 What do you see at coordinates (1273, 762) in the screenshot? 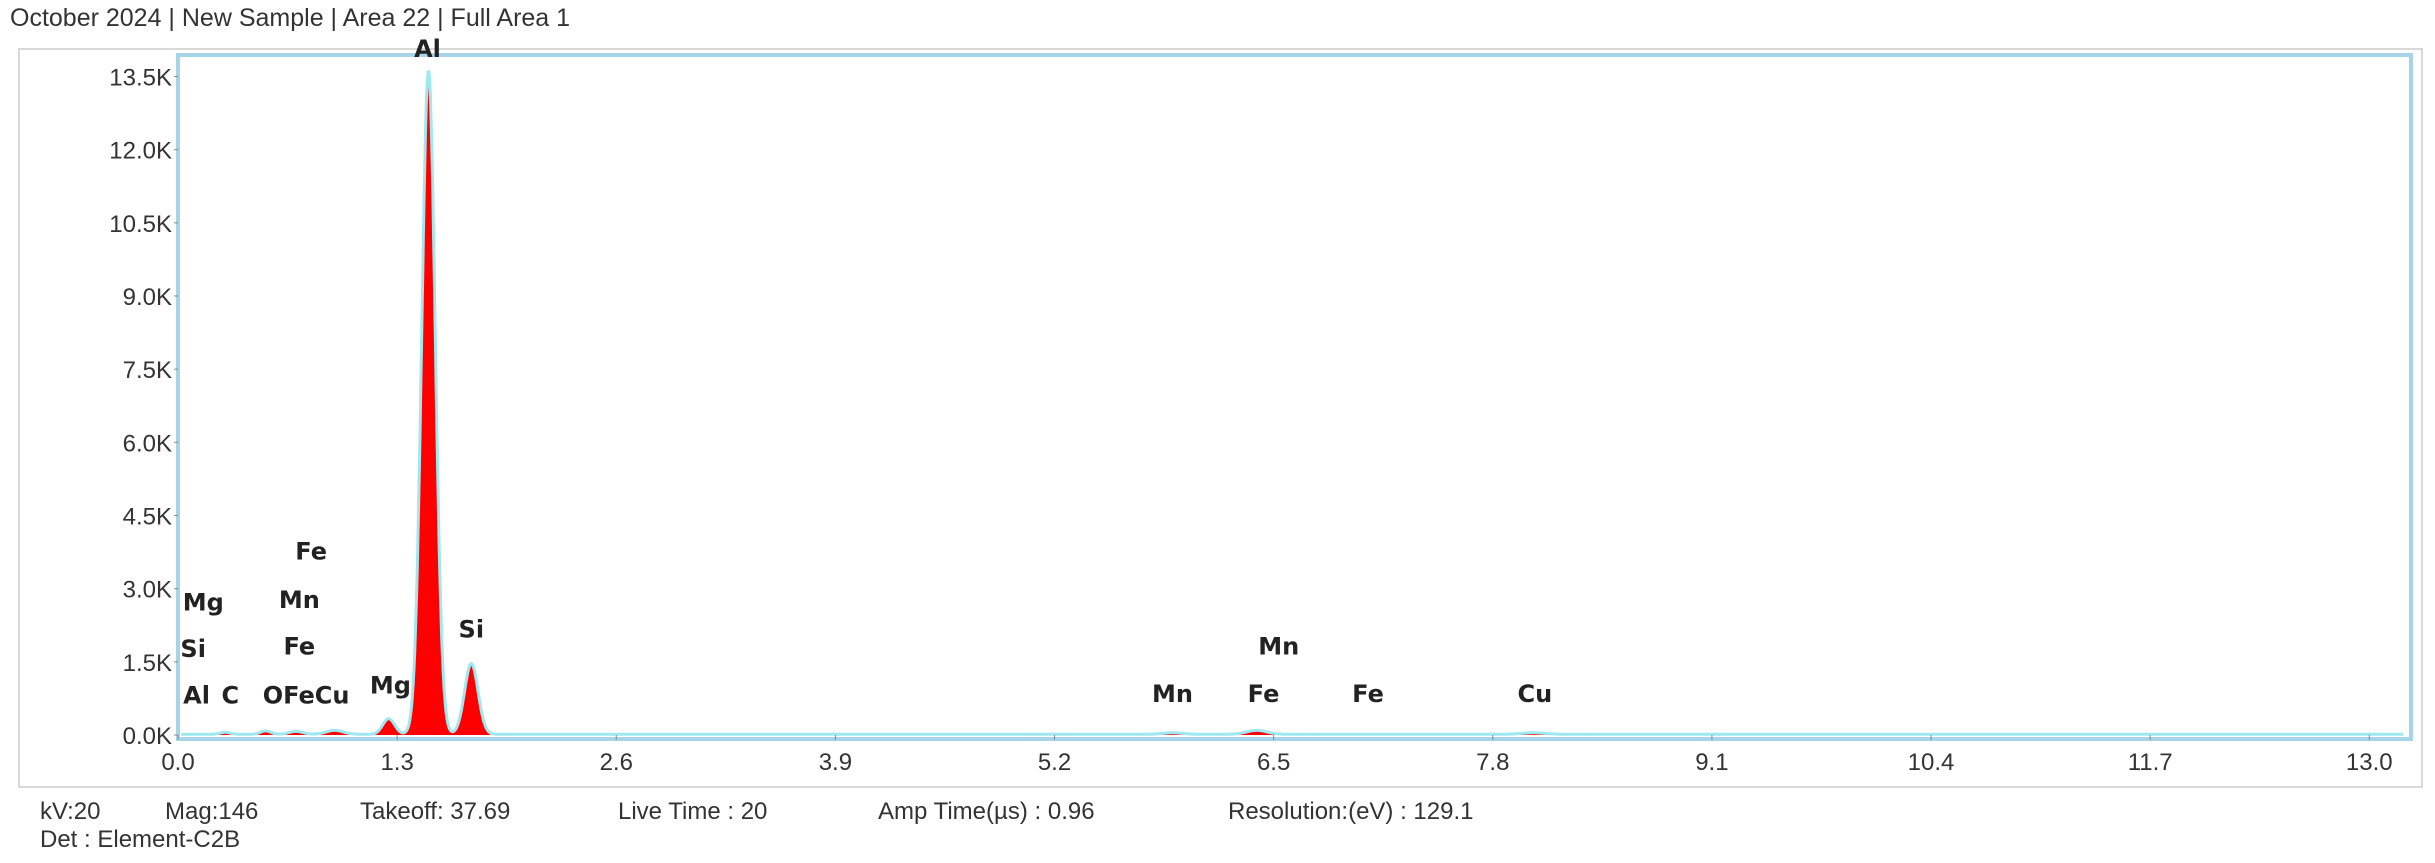
I see `x-tick-label: 6.5` at bounding box center [1273, 762].